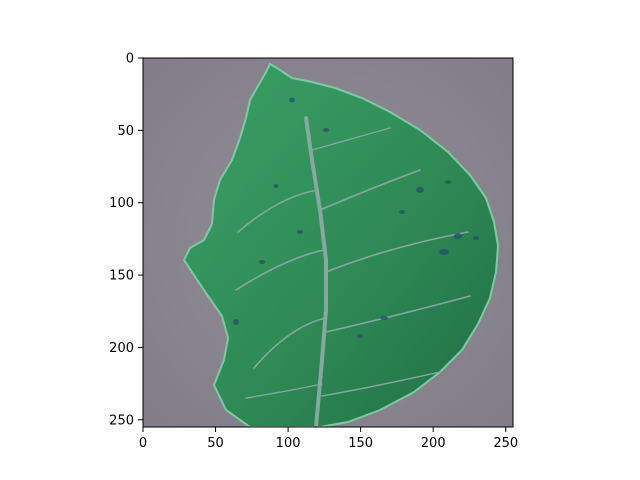 The height and width of the screenshot is (480, 640). What do you see at coordinates (433, 443) in the screenshot?
I see `x-tick-label: 200` at bounding box center [433, 443].